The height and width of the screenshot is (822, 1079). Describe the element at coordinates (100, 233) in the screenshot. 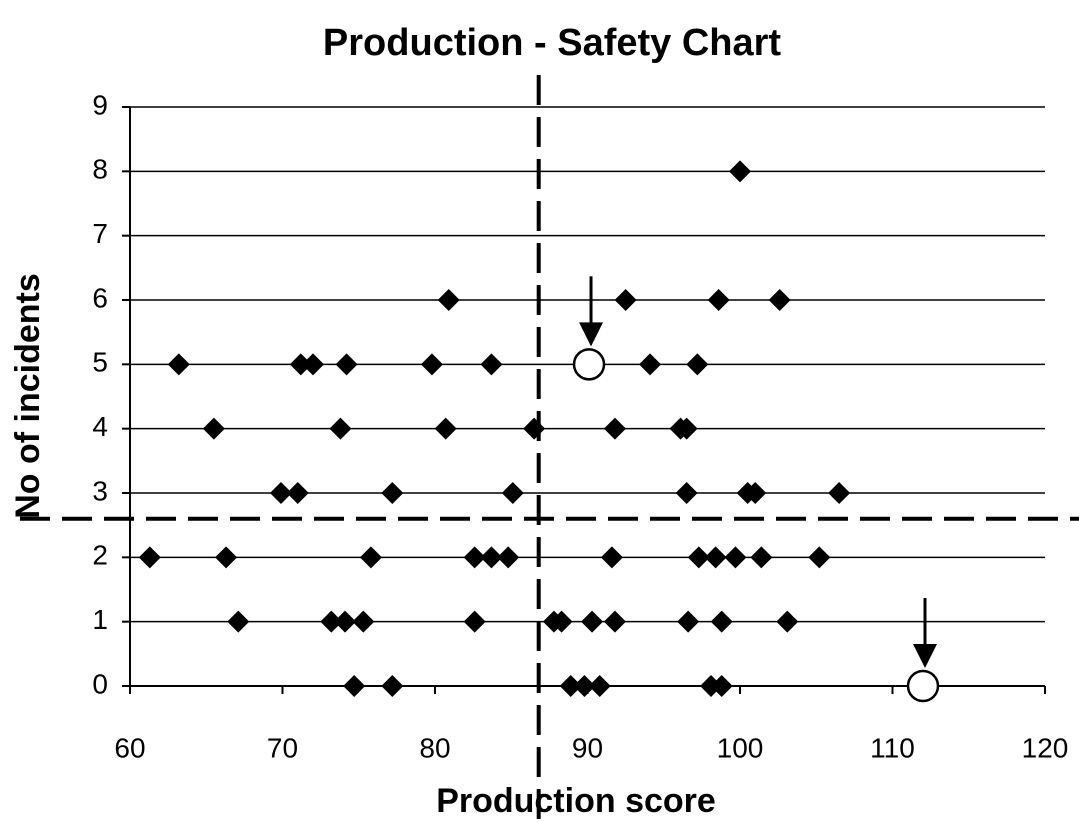

I see `y-tick-label: 7` at that location.